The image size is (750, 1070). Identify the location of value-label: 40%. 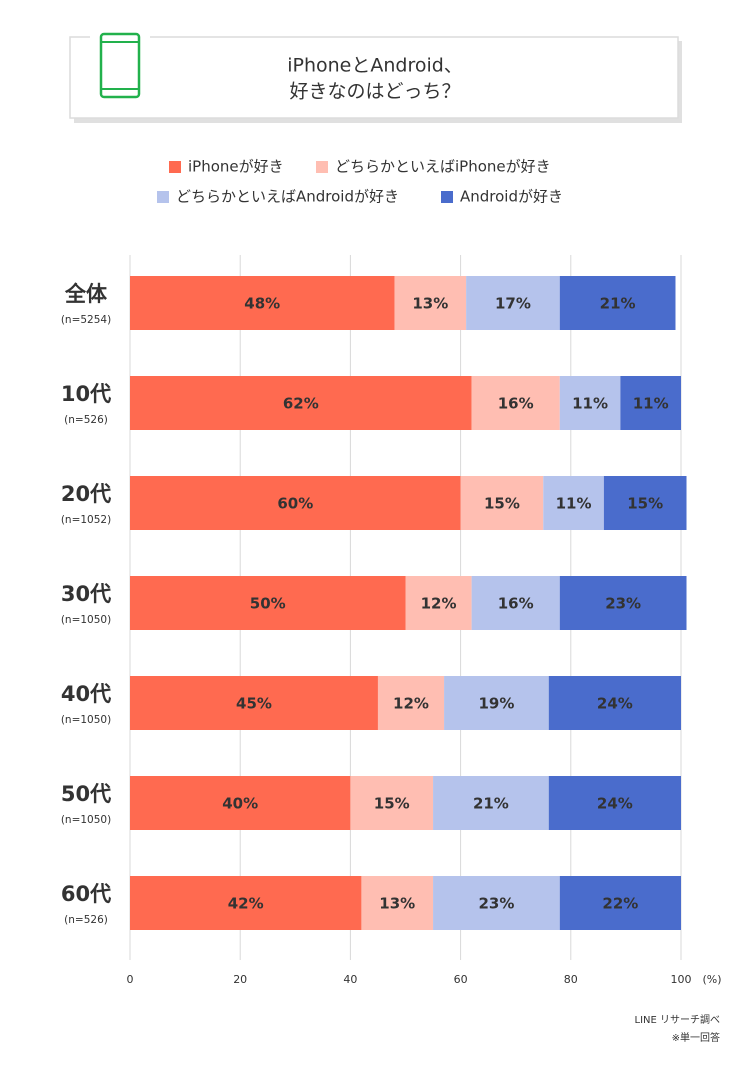
(240, 804).